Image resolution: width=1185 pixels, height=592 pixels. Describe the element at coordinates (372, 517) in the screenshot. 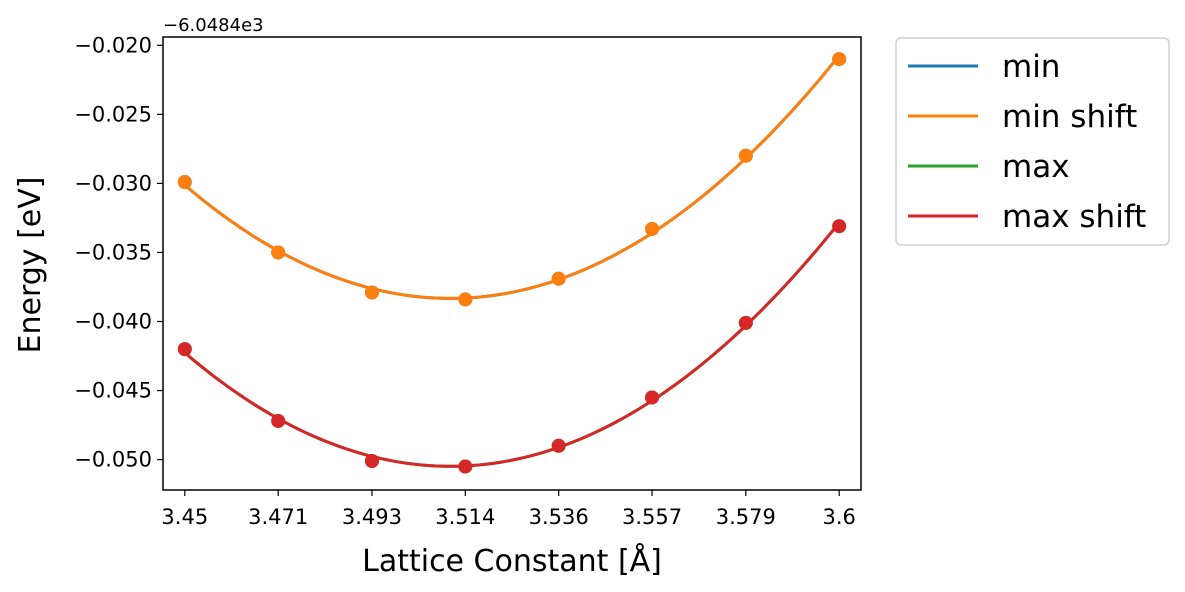

I see `x-tick-label: 3.493` at that location.